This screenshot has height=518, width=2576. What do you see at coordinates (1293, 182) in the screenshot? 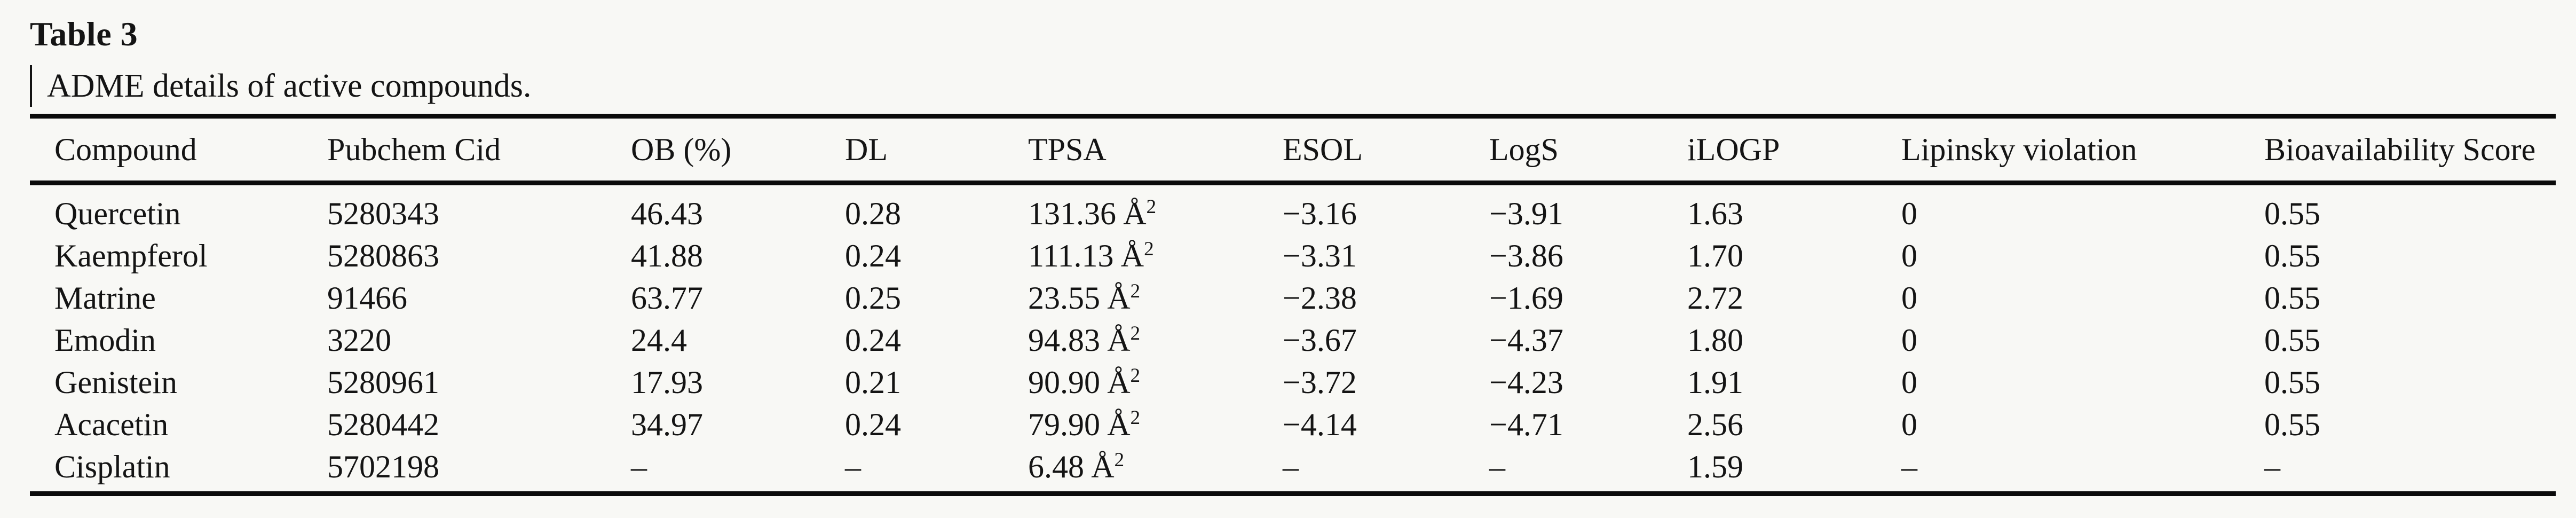
I see `header-rule` at bounding box center [1293, 182].